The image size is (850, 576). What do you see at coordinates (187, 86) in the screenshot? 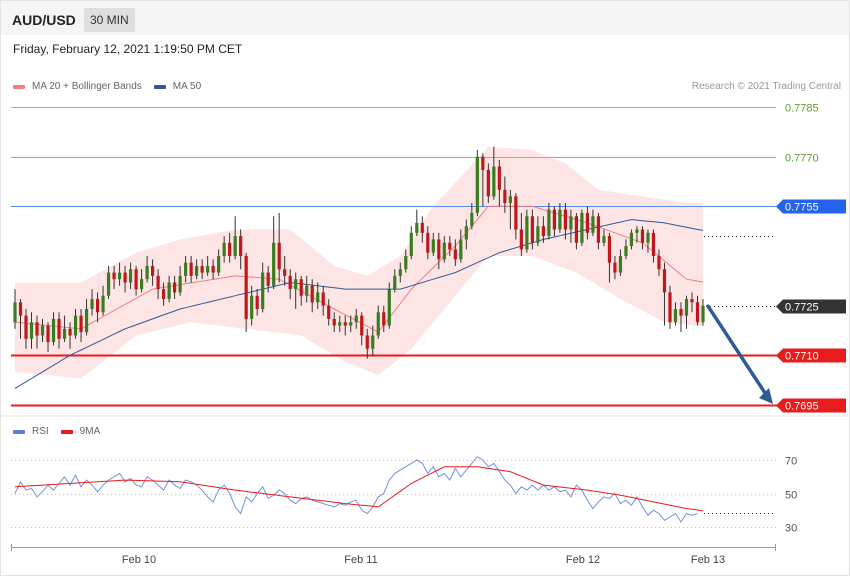
I see `ma50-legend-label: MA 50` at bounding box center [187, 86].